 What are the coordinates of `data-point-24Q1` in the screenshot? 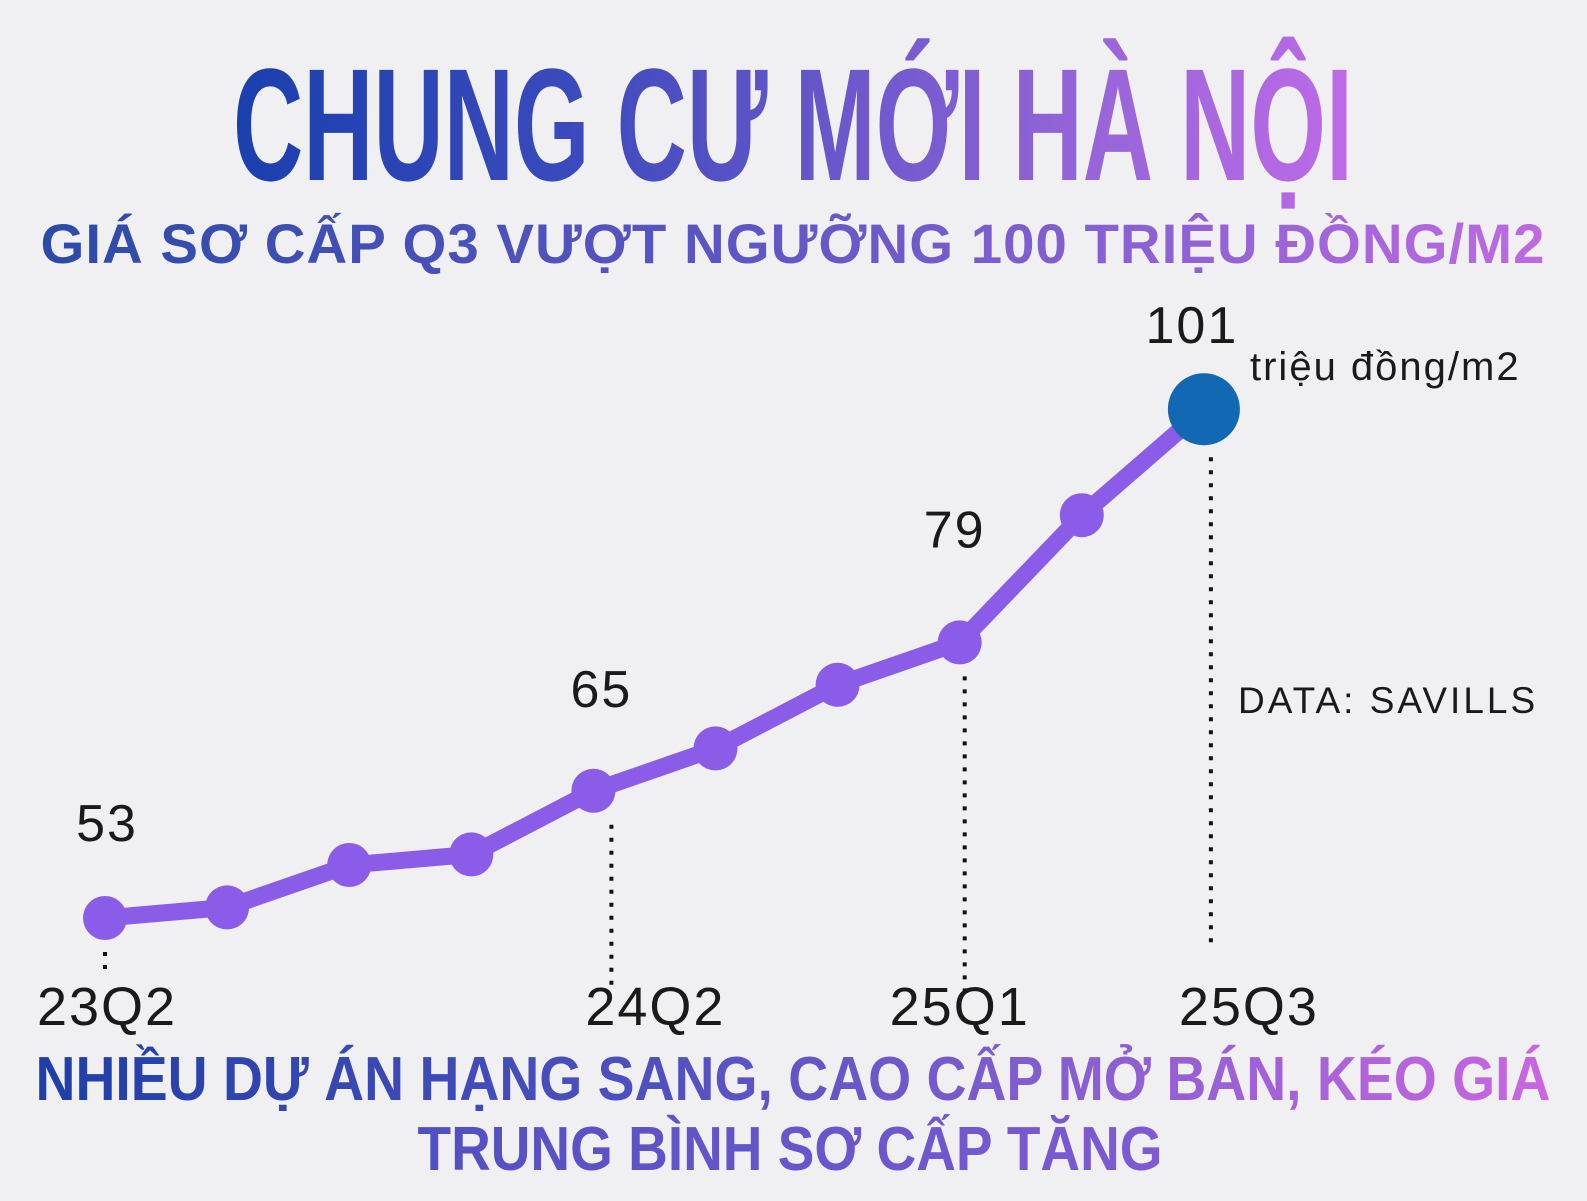 It's located at (471, 854).